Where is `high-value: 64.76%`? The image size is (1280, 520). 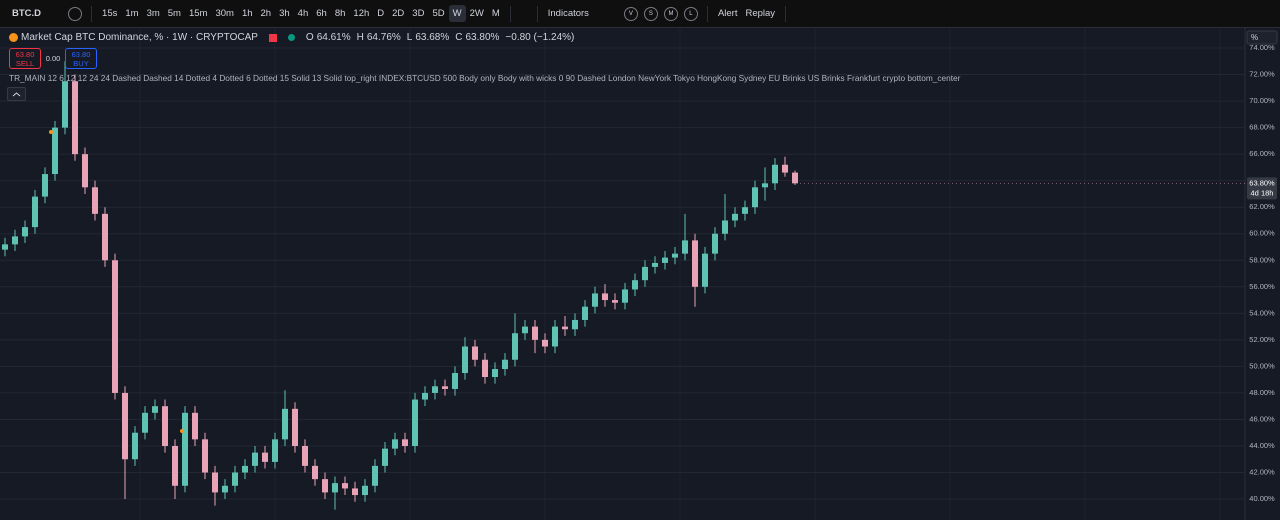
high-value: 64.76% is located at coordinates (383, 37).